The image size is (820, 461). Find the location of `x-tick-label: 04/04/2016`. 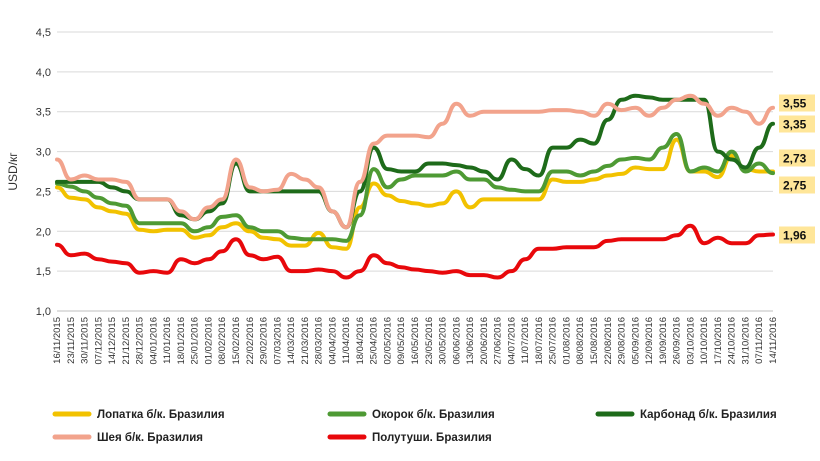

x-tick-label: 04/04/2016 is located at coordinates (332, 341).